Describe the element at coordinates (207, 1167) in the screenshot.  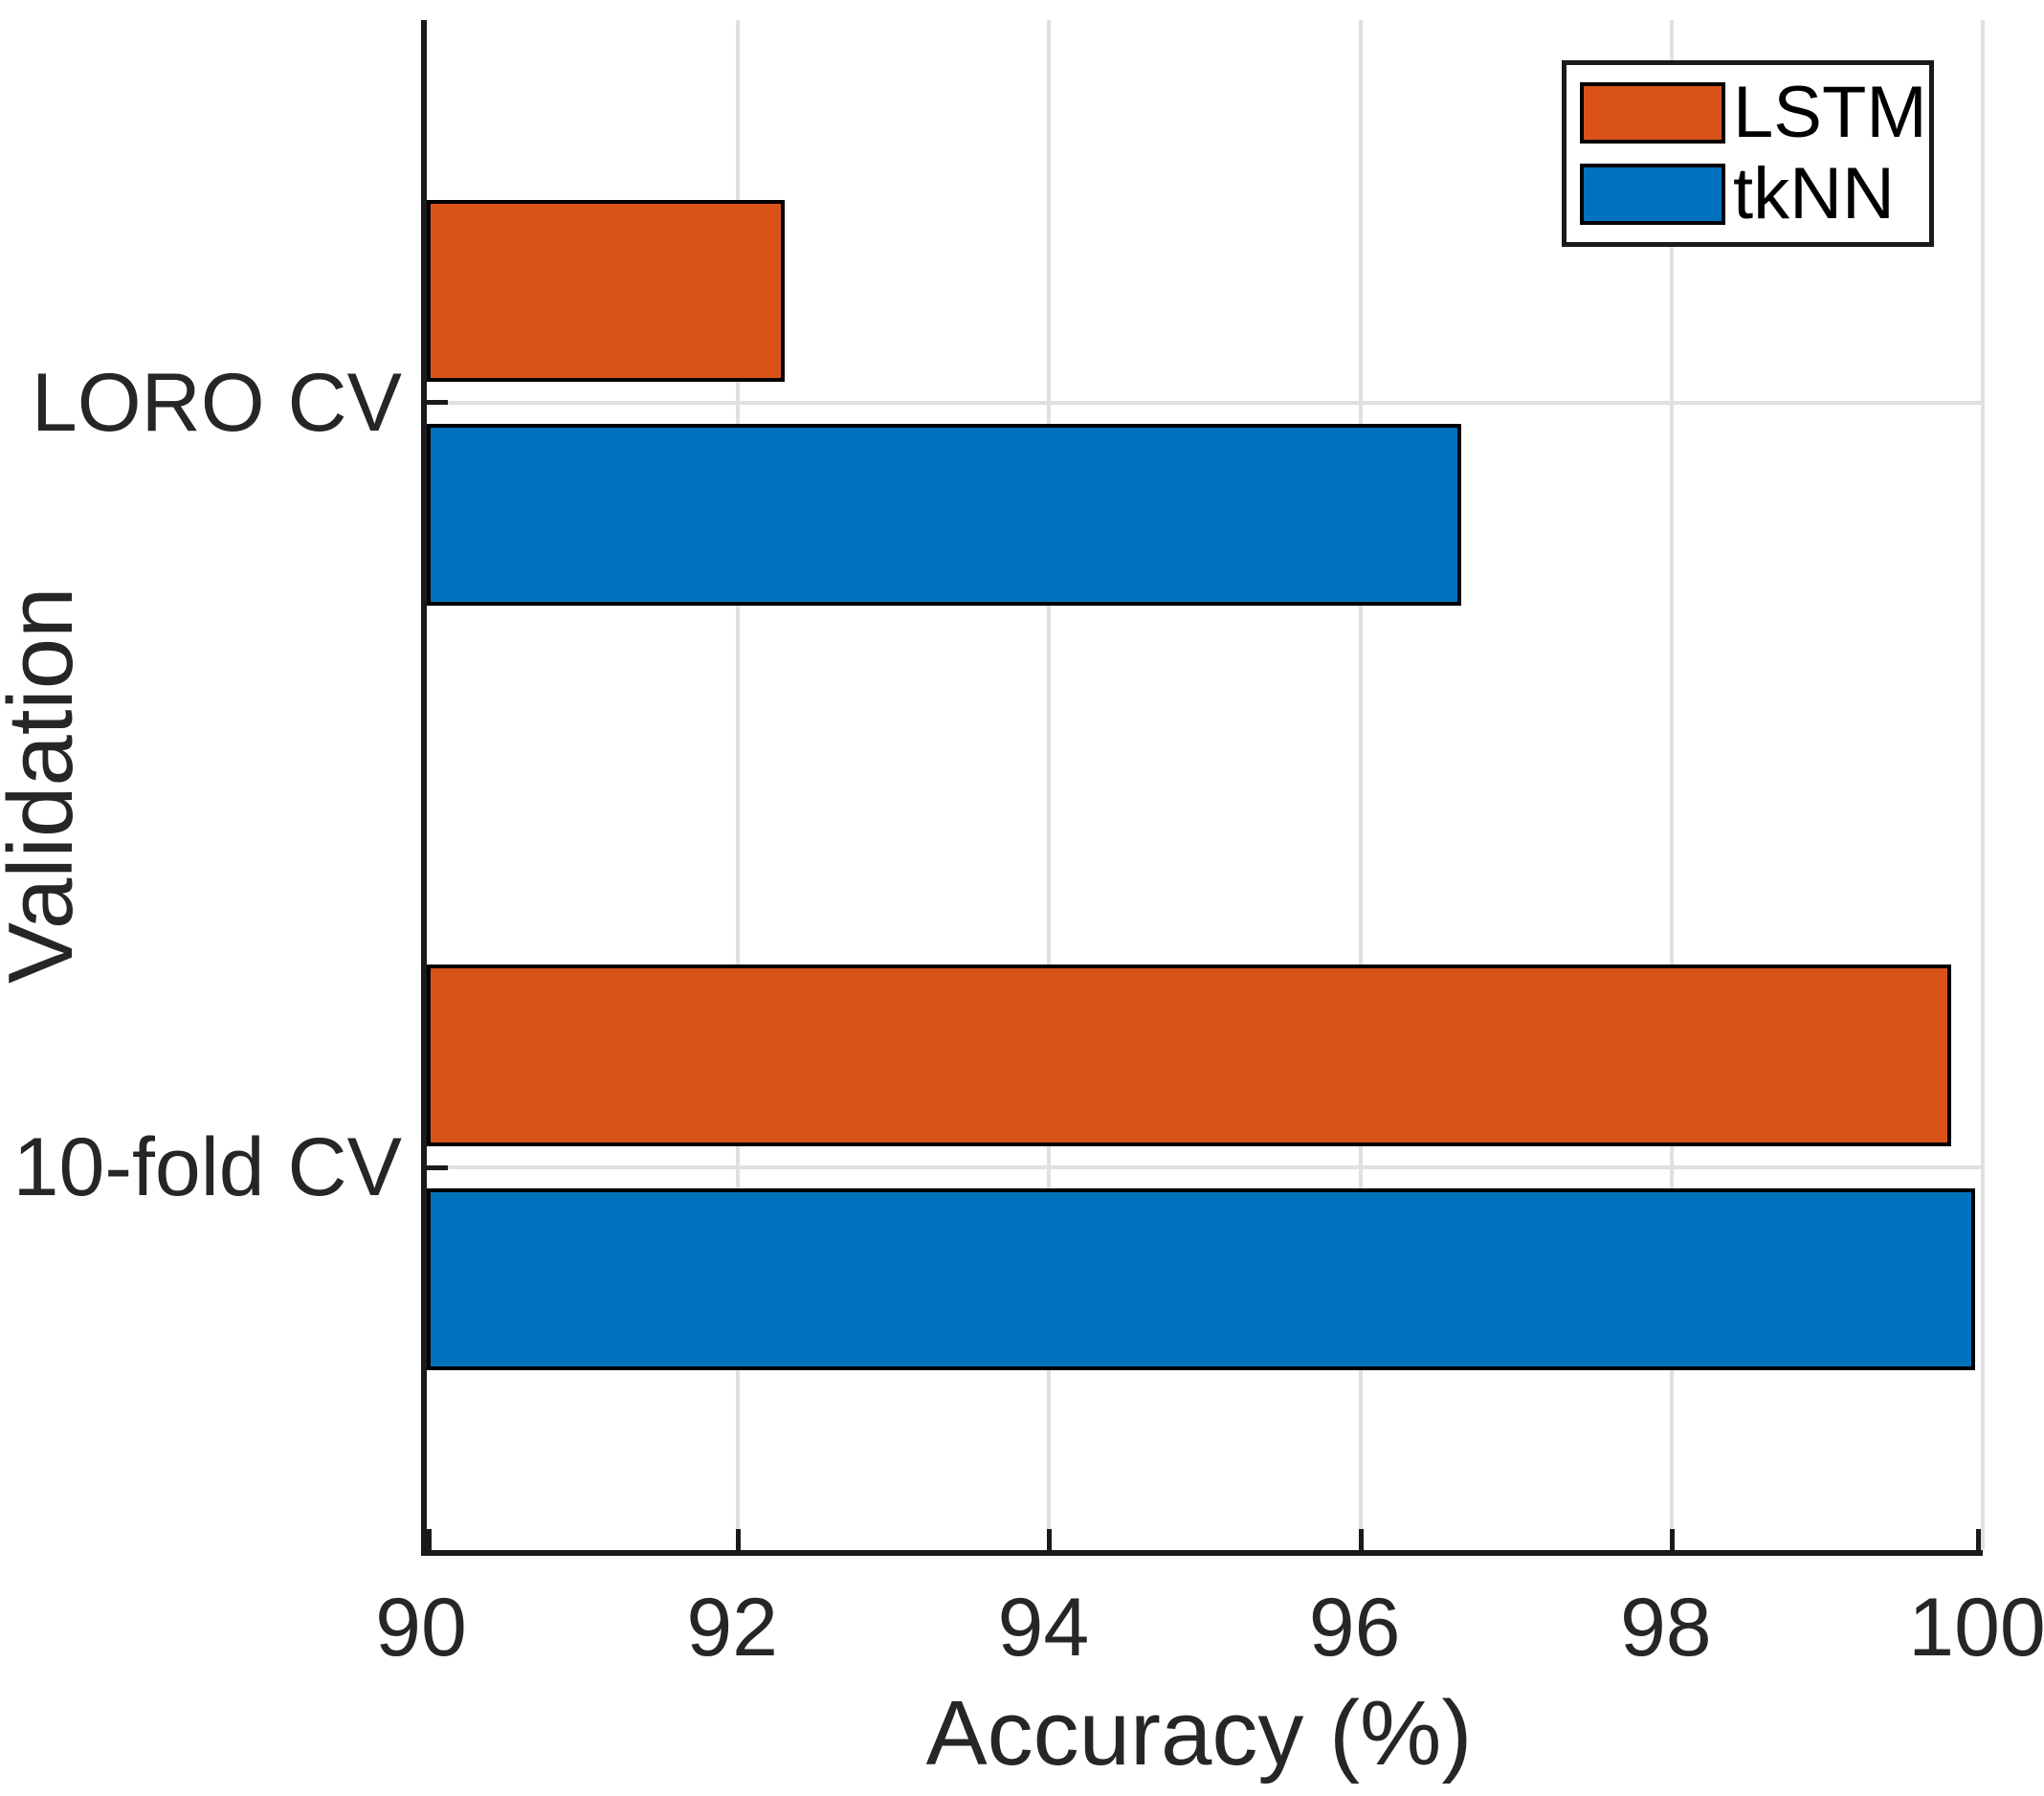
I see `y-tick-label: 10-fold CV` at that location.